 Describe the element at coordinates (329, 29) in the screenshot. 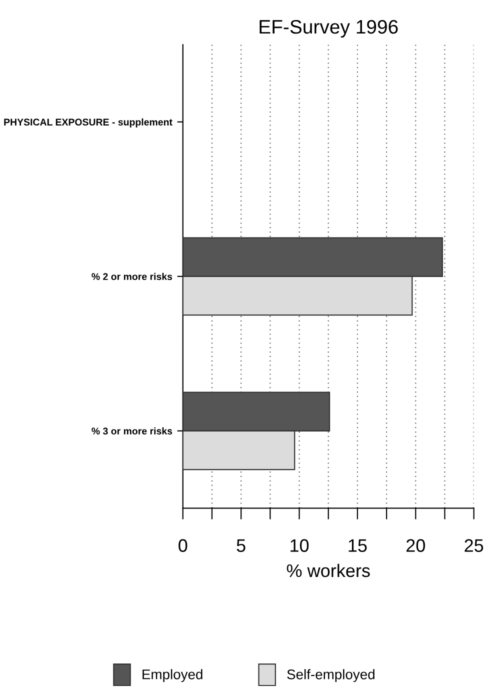

I see `chart-title: EF-Survey 1996` at that location.